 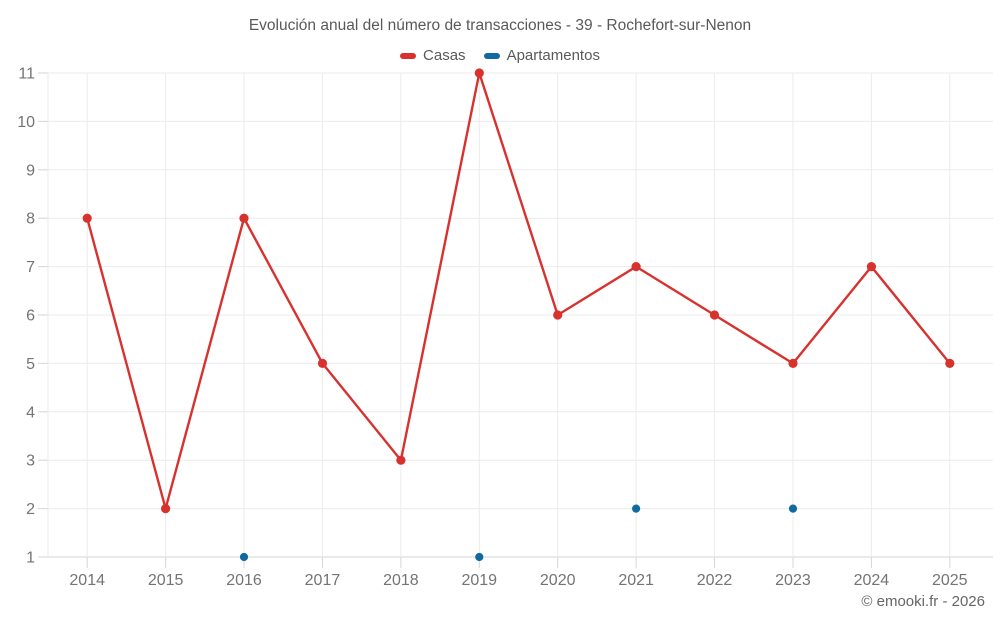 What do you see at coordinates (166, 580) in the screenshot?
I see `x-tick-label: 2015` at bounding box center [166, 580].